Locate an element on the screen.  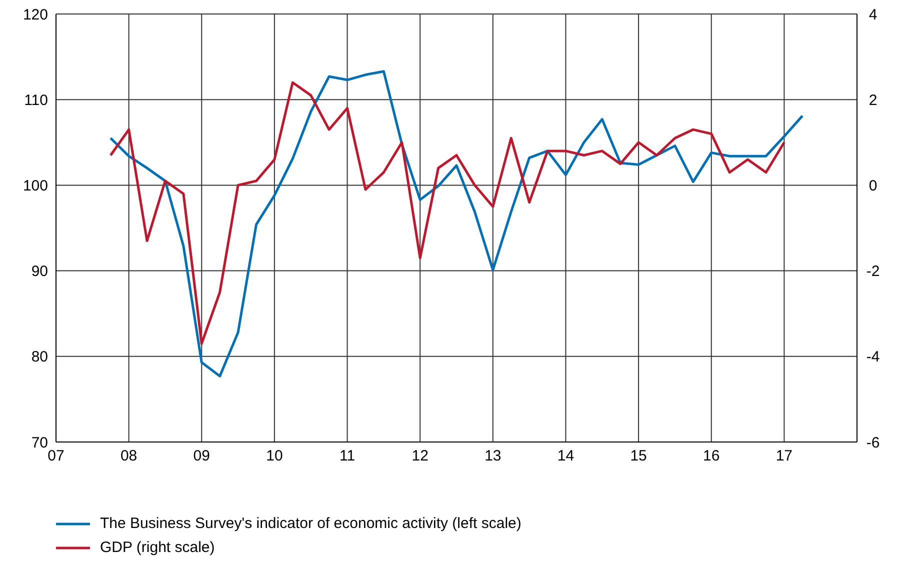
y2-tick-label: -6 is located at coordinates (873, 443).